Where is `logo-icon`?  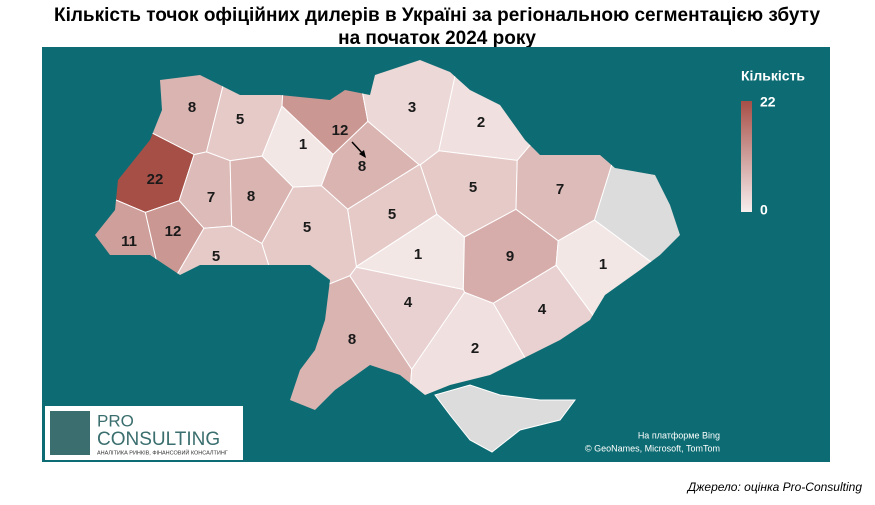 logo-icon is located at coordinates (70, 433).